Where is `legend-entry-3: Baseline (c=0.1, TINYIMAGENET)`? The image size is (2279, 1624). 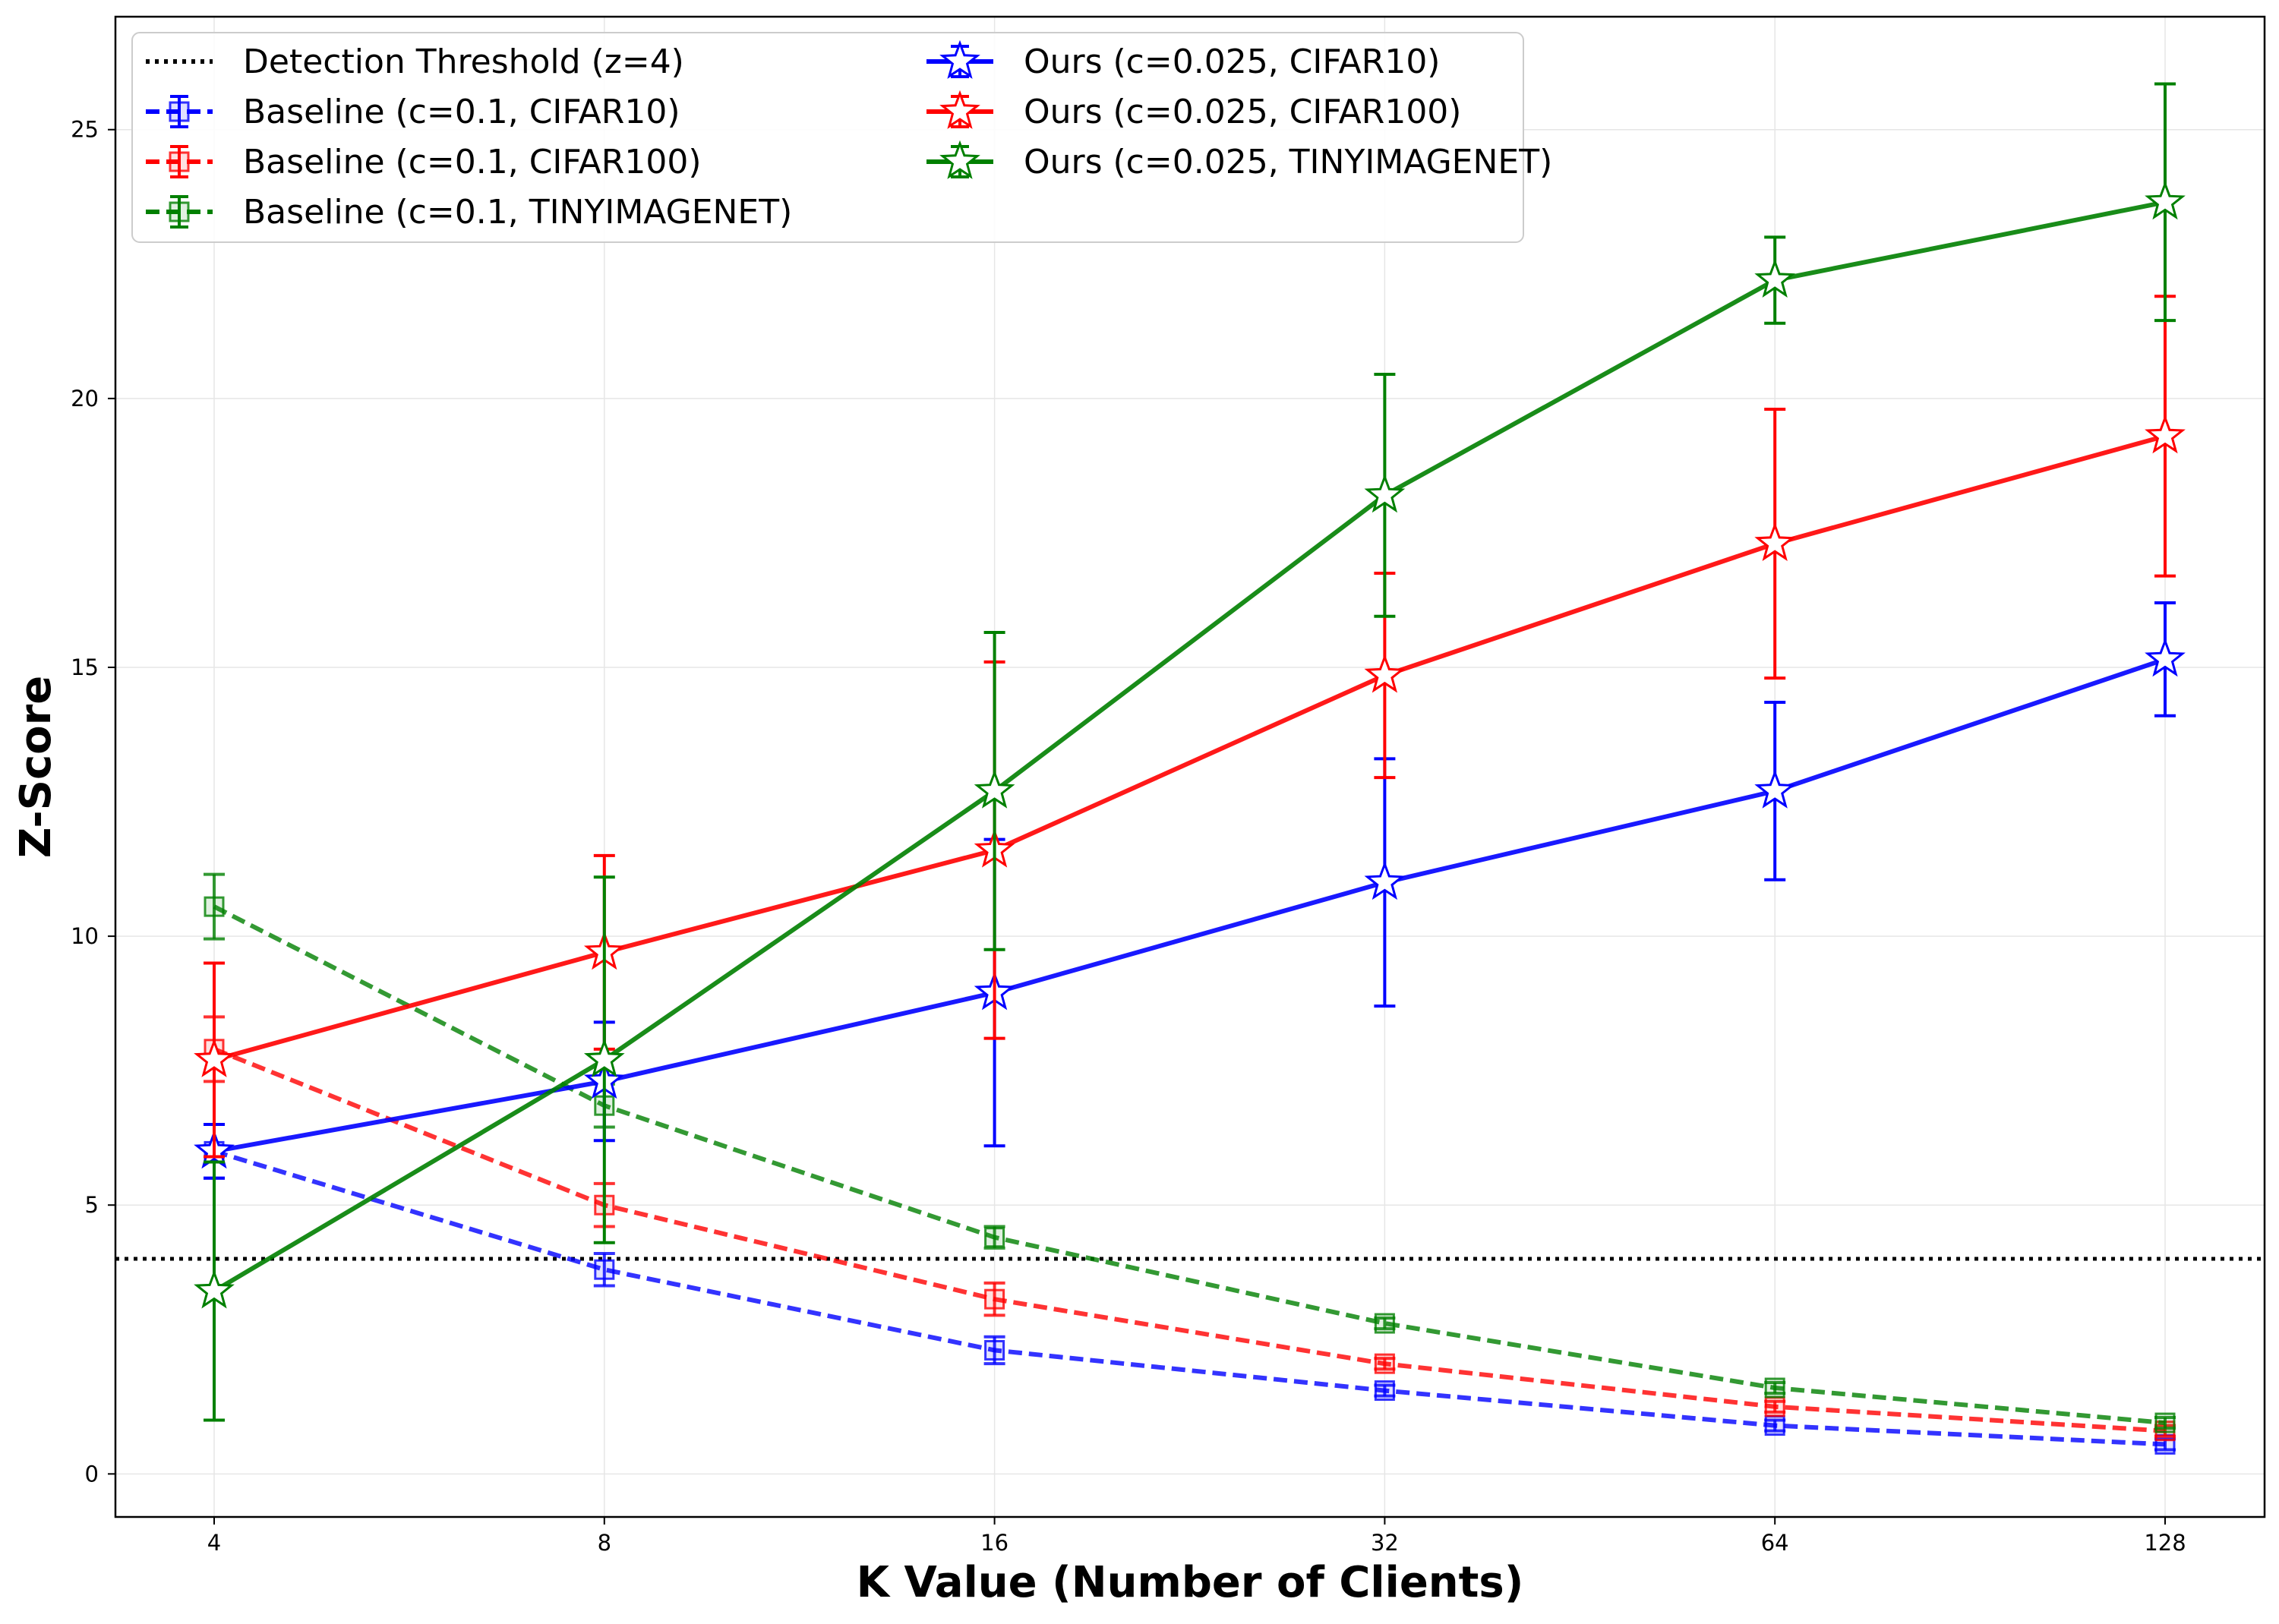 legend-entry-3: Baseline (c=0.1, TINYIMAGENET) is located at coordinates (469, 212).